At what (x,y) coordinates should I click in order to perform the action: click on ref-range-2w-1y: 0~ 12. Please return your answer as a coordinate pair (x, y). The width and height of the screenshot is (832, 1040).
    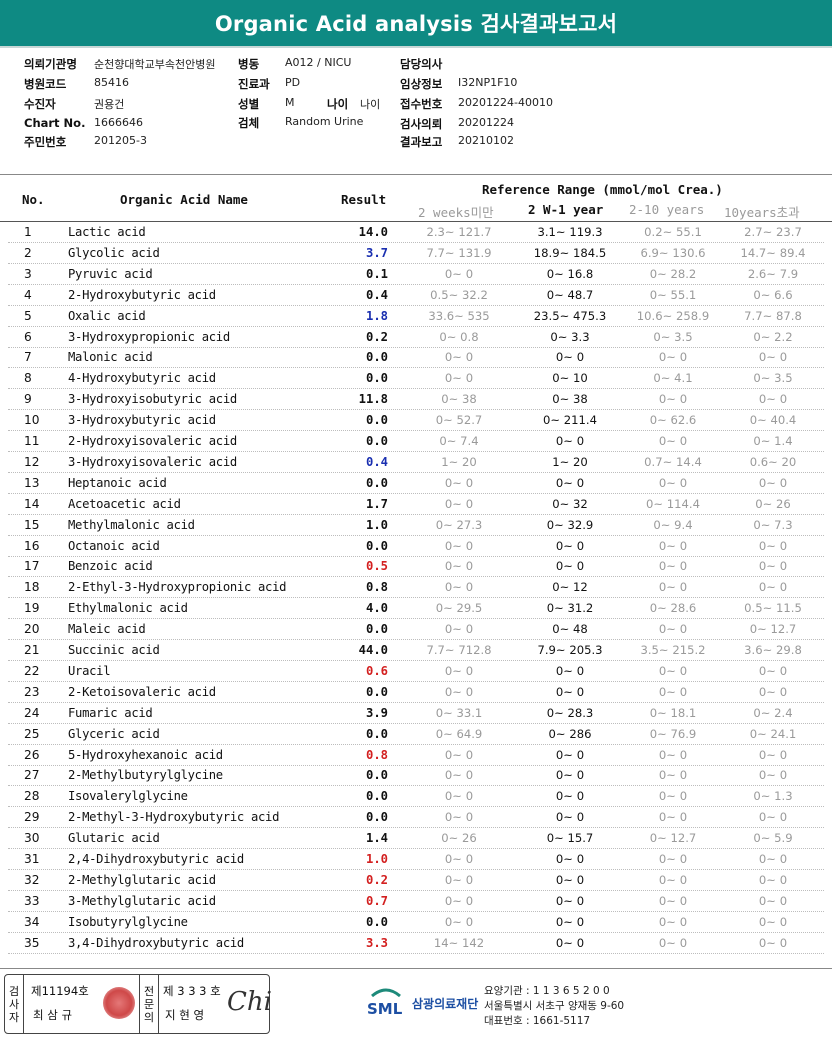
    Looking at the image, I should click on (570, 587).